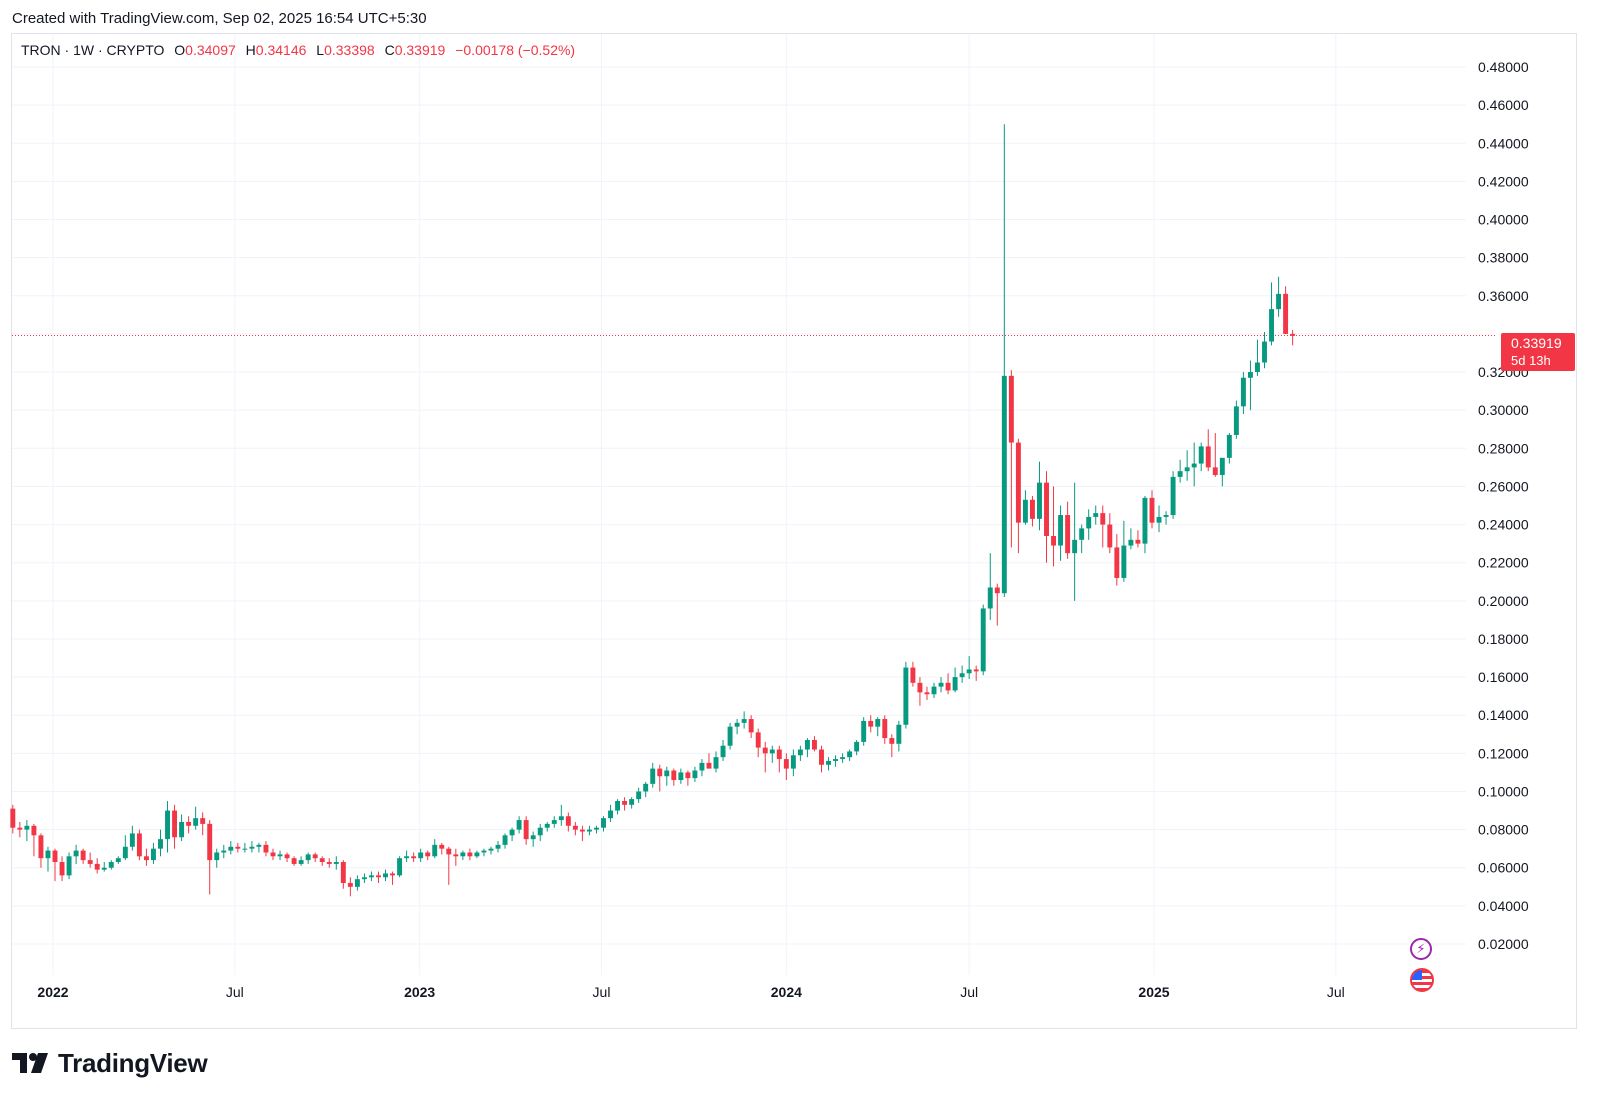  Describe the element at coordinates (1421, 949) in the screenshot. I see `lightning-bolt-icon: ⚡` at that location.